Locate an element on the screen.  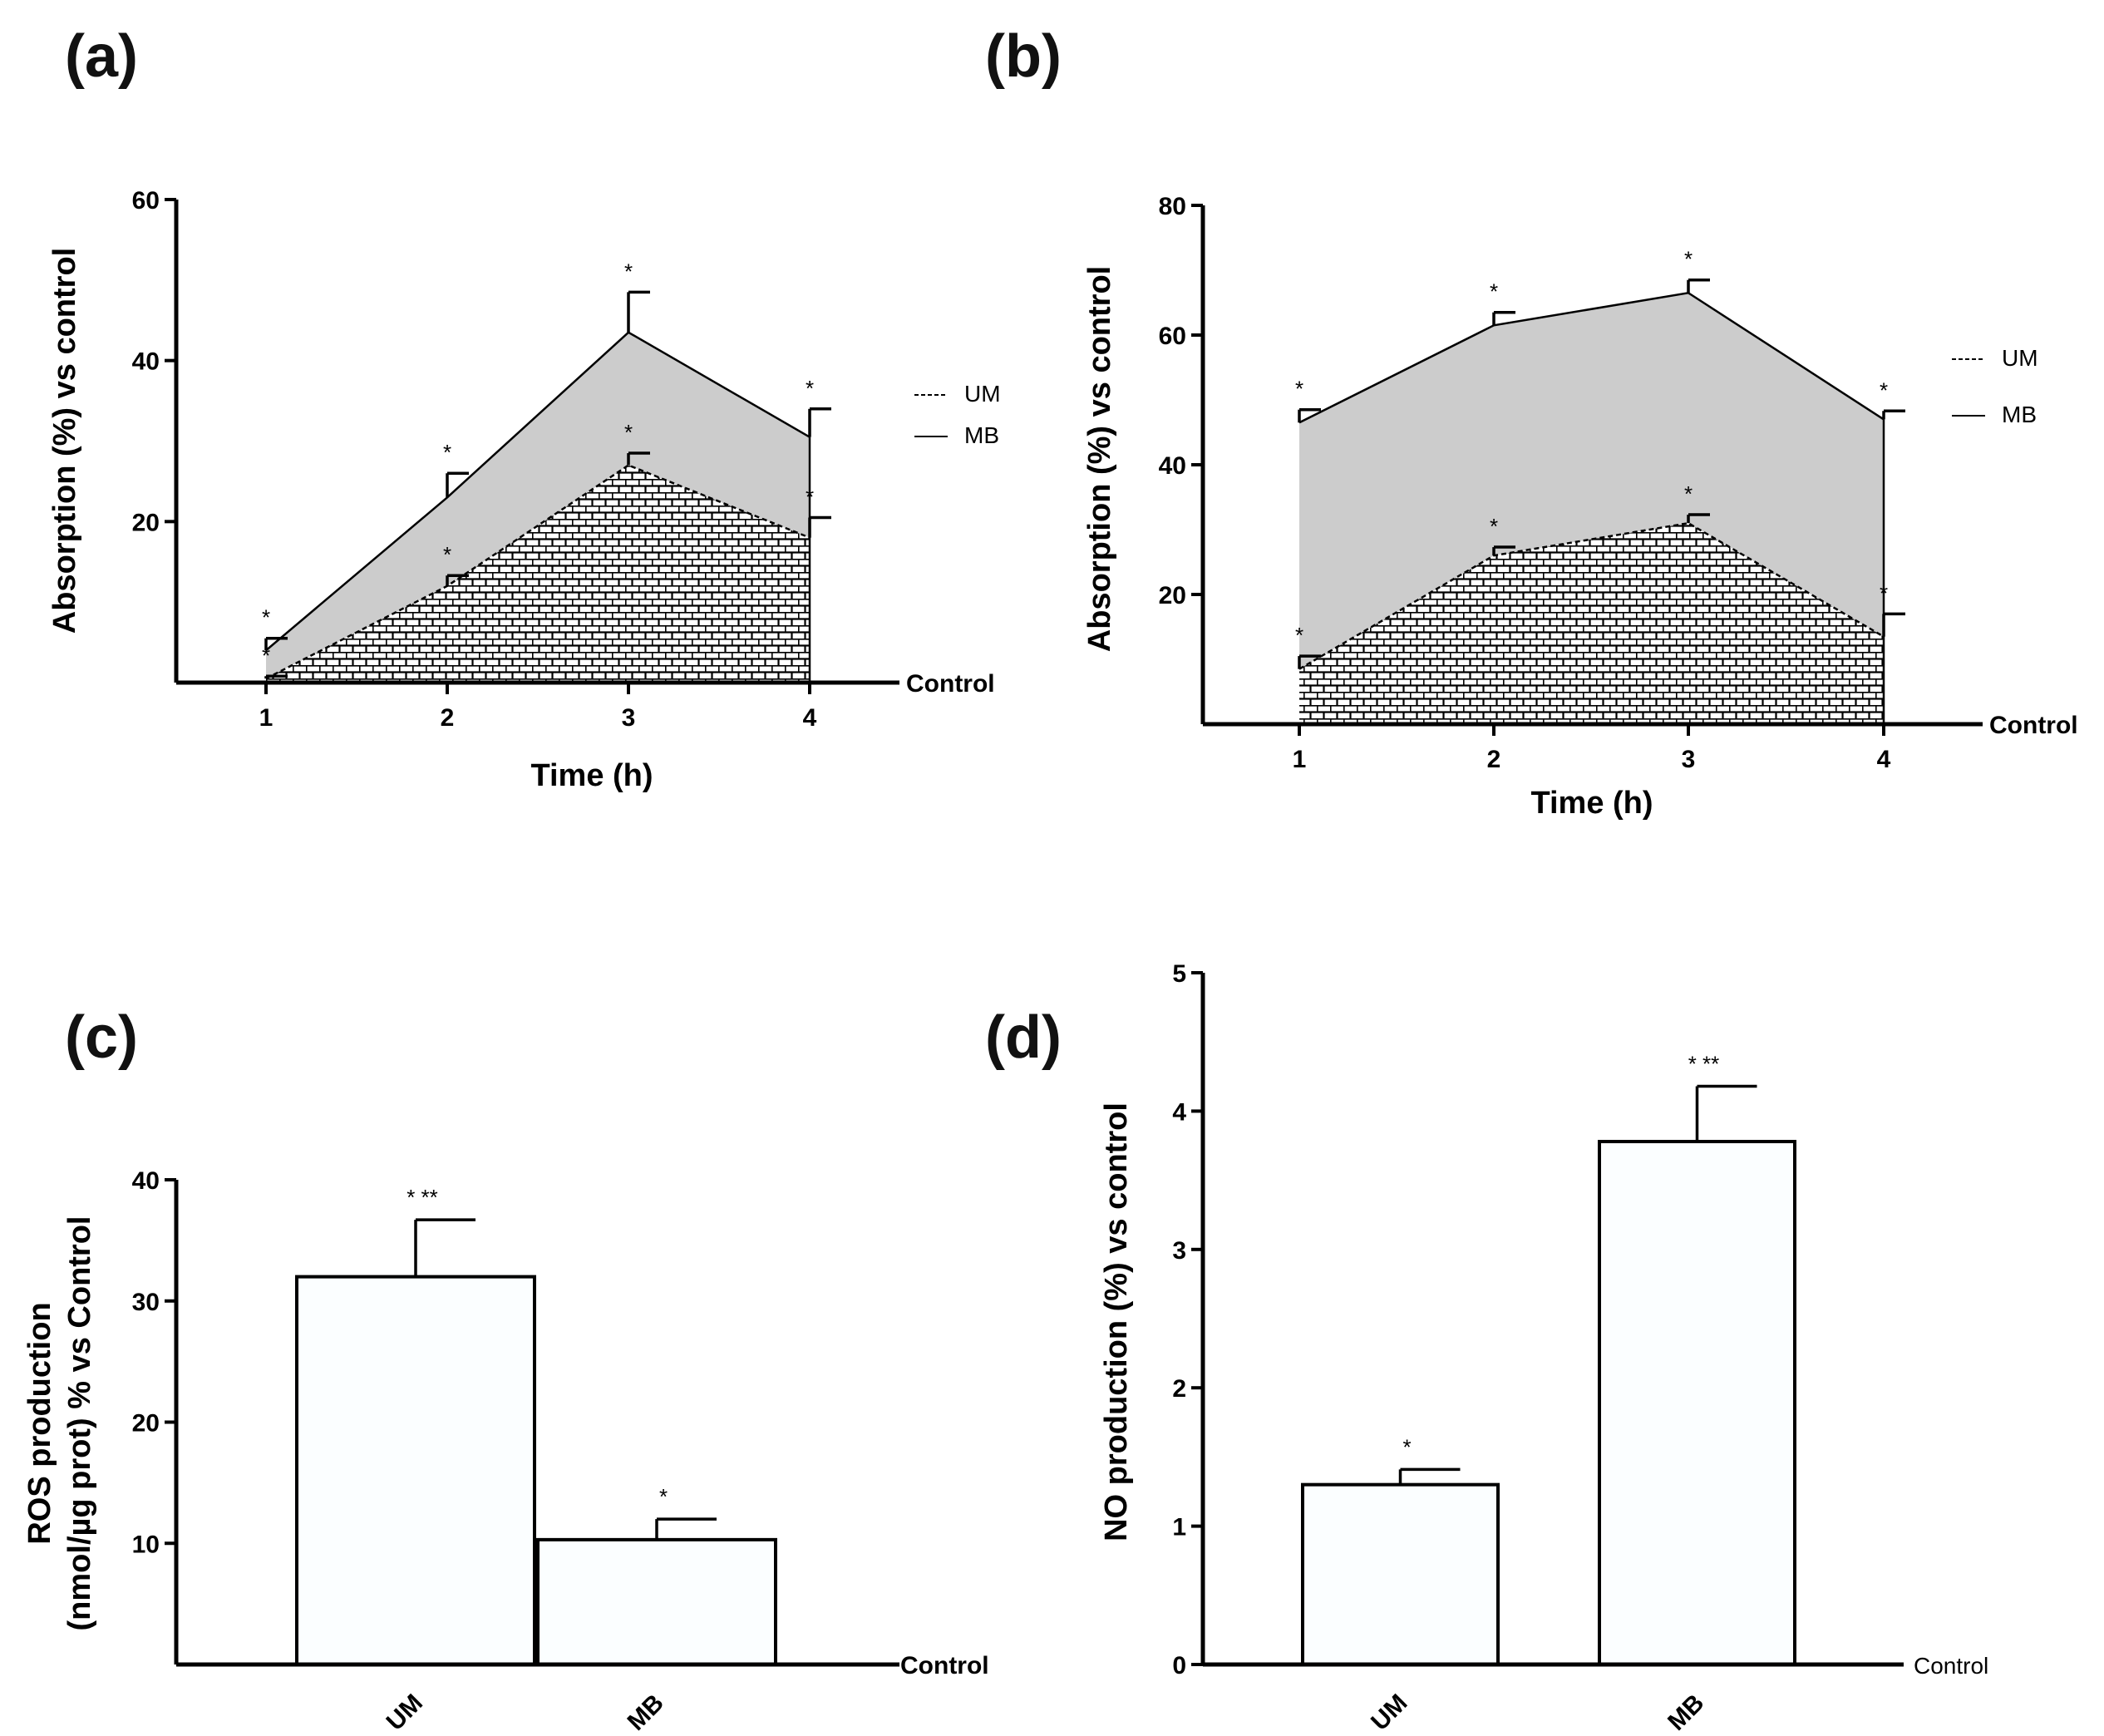
panel-label-b: (b) is located at coordinates (1023, 56).